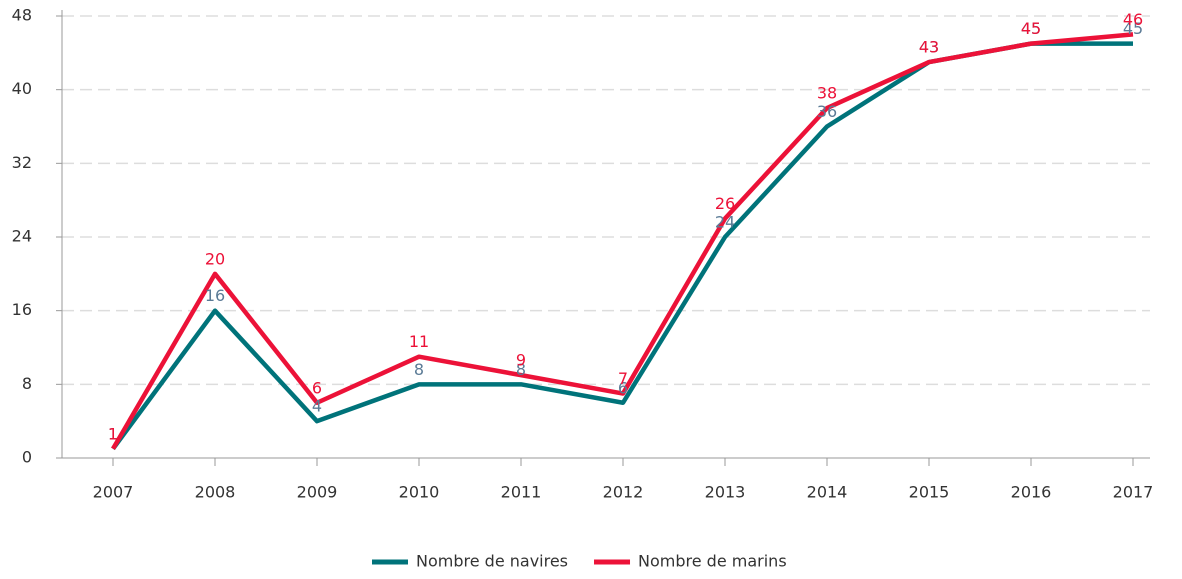 This screenshot has width=1182, height=579. What do you see at coordinates (492, 561) in the screenshot?
I see `legend-label: Nombre de navires` at bounding box center [492, 561].